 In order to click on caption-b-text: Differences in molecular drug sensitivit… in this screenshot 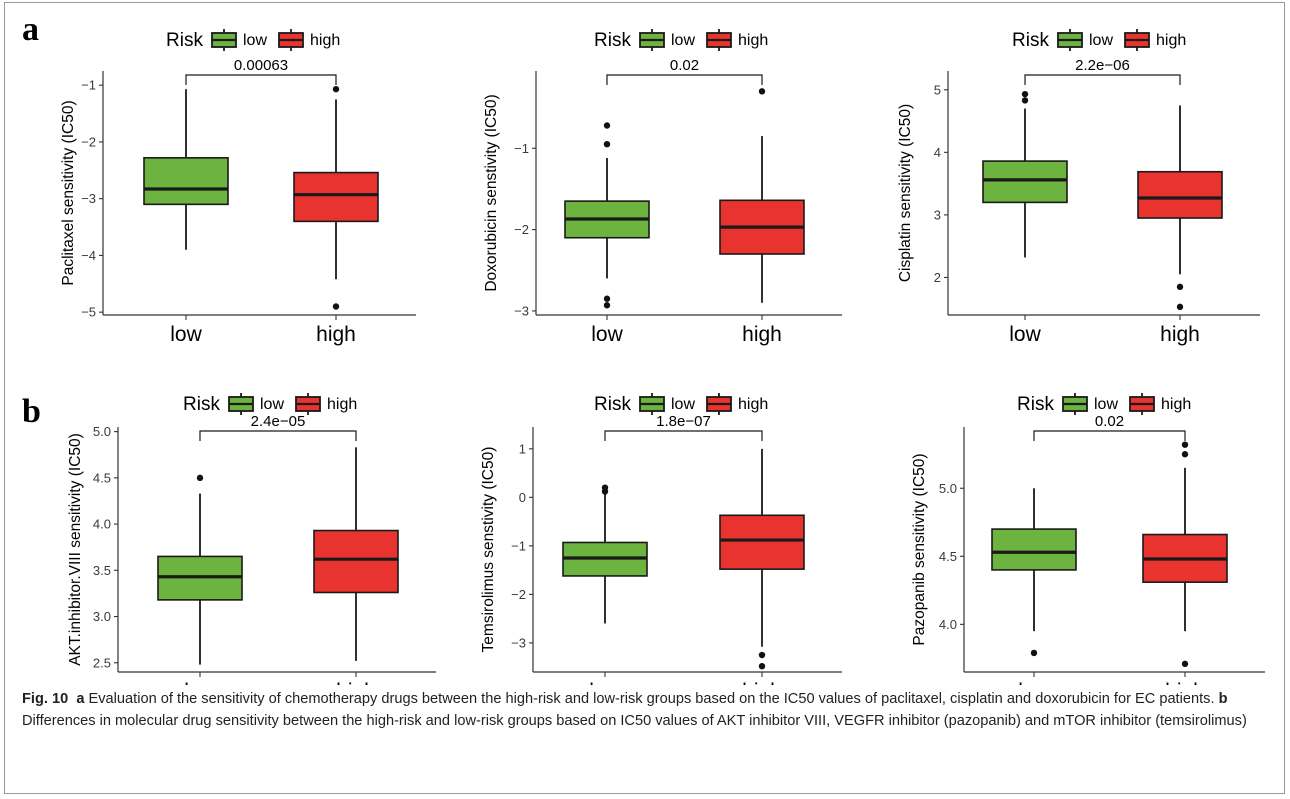, I will do `click(634, 720)`.